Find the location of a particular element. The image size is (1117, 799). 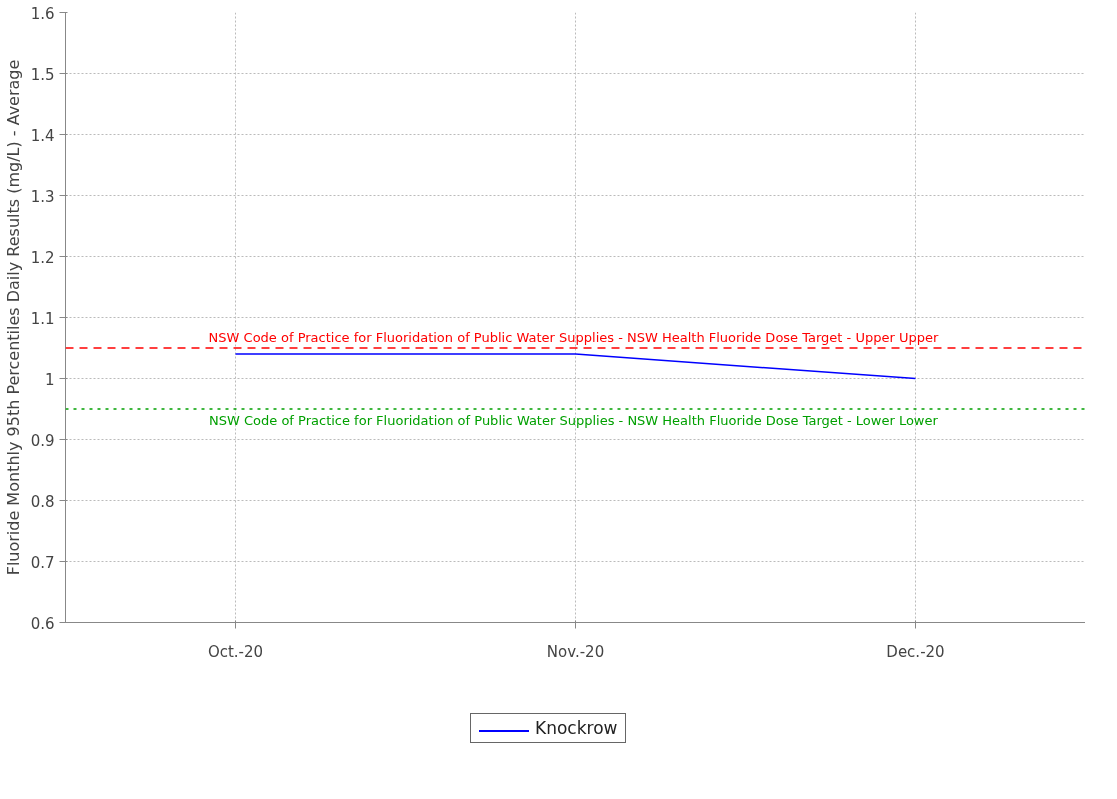

y-tick-label: 1.2 is located at coordinates (42, 257).